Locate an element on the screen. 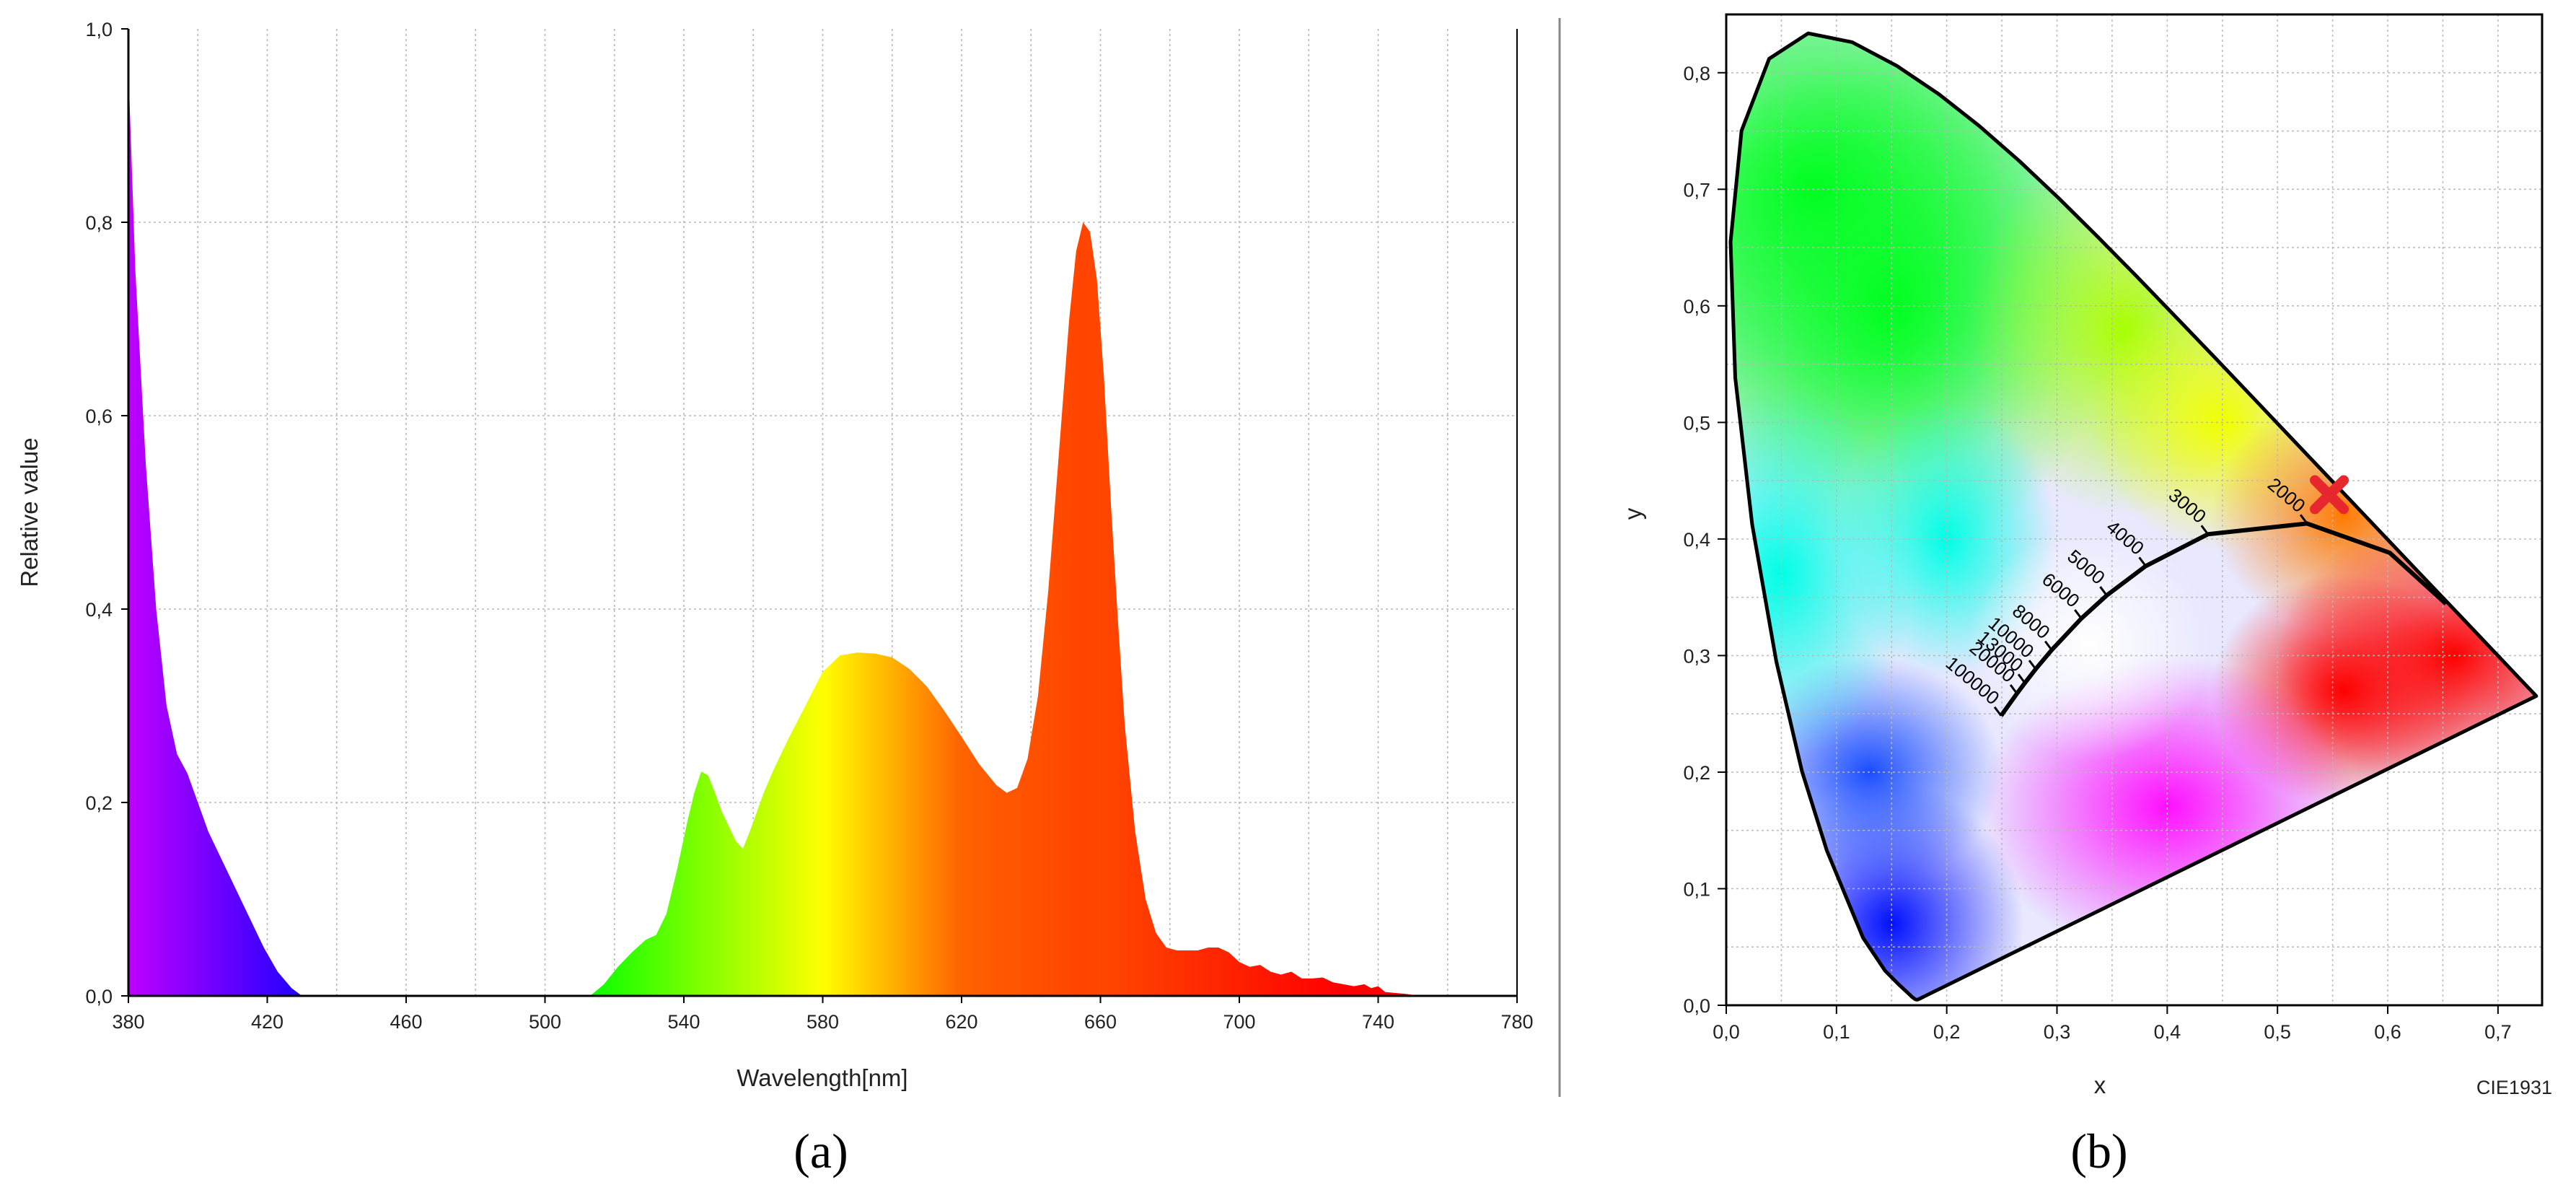 The image size is (2576, 1190). x-tick-label: 780 is located at coordinates (1516, 1022).